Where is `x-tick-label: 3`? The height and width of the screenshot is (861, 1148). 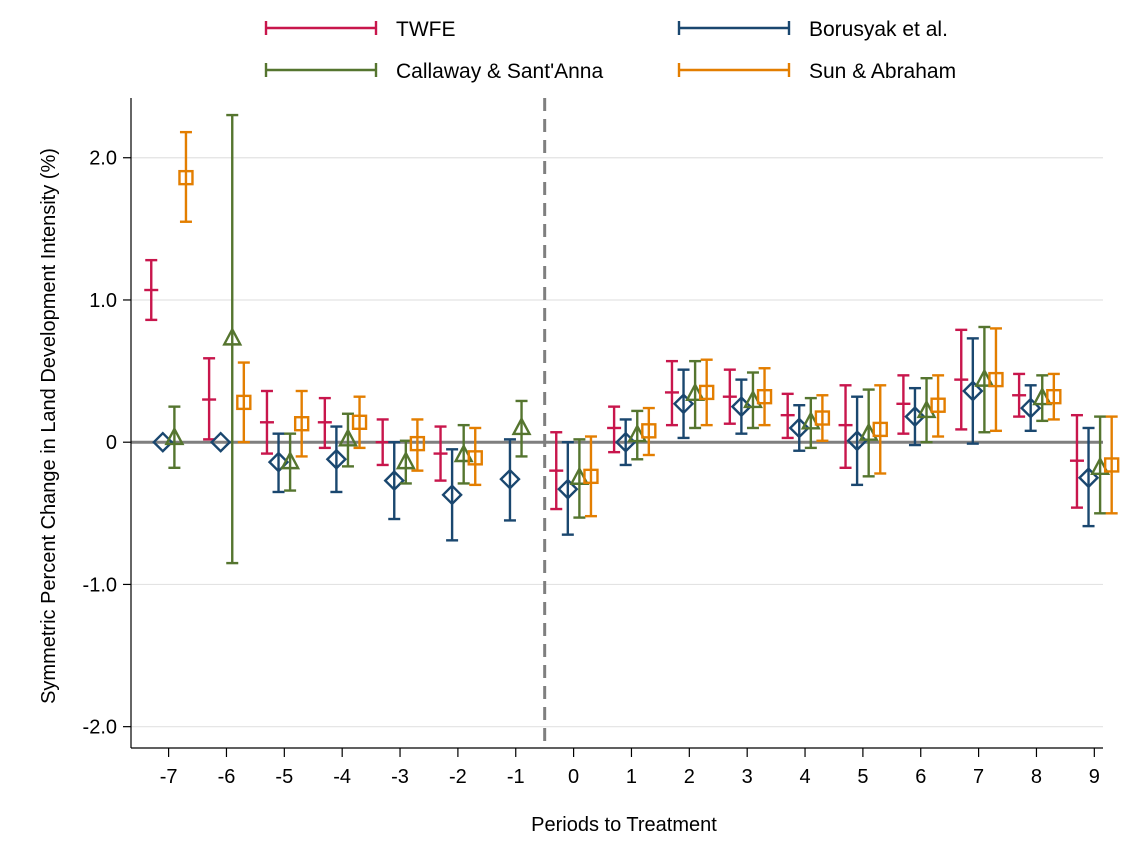
x-tick-label: 3 is located at coordinates (747, 777).